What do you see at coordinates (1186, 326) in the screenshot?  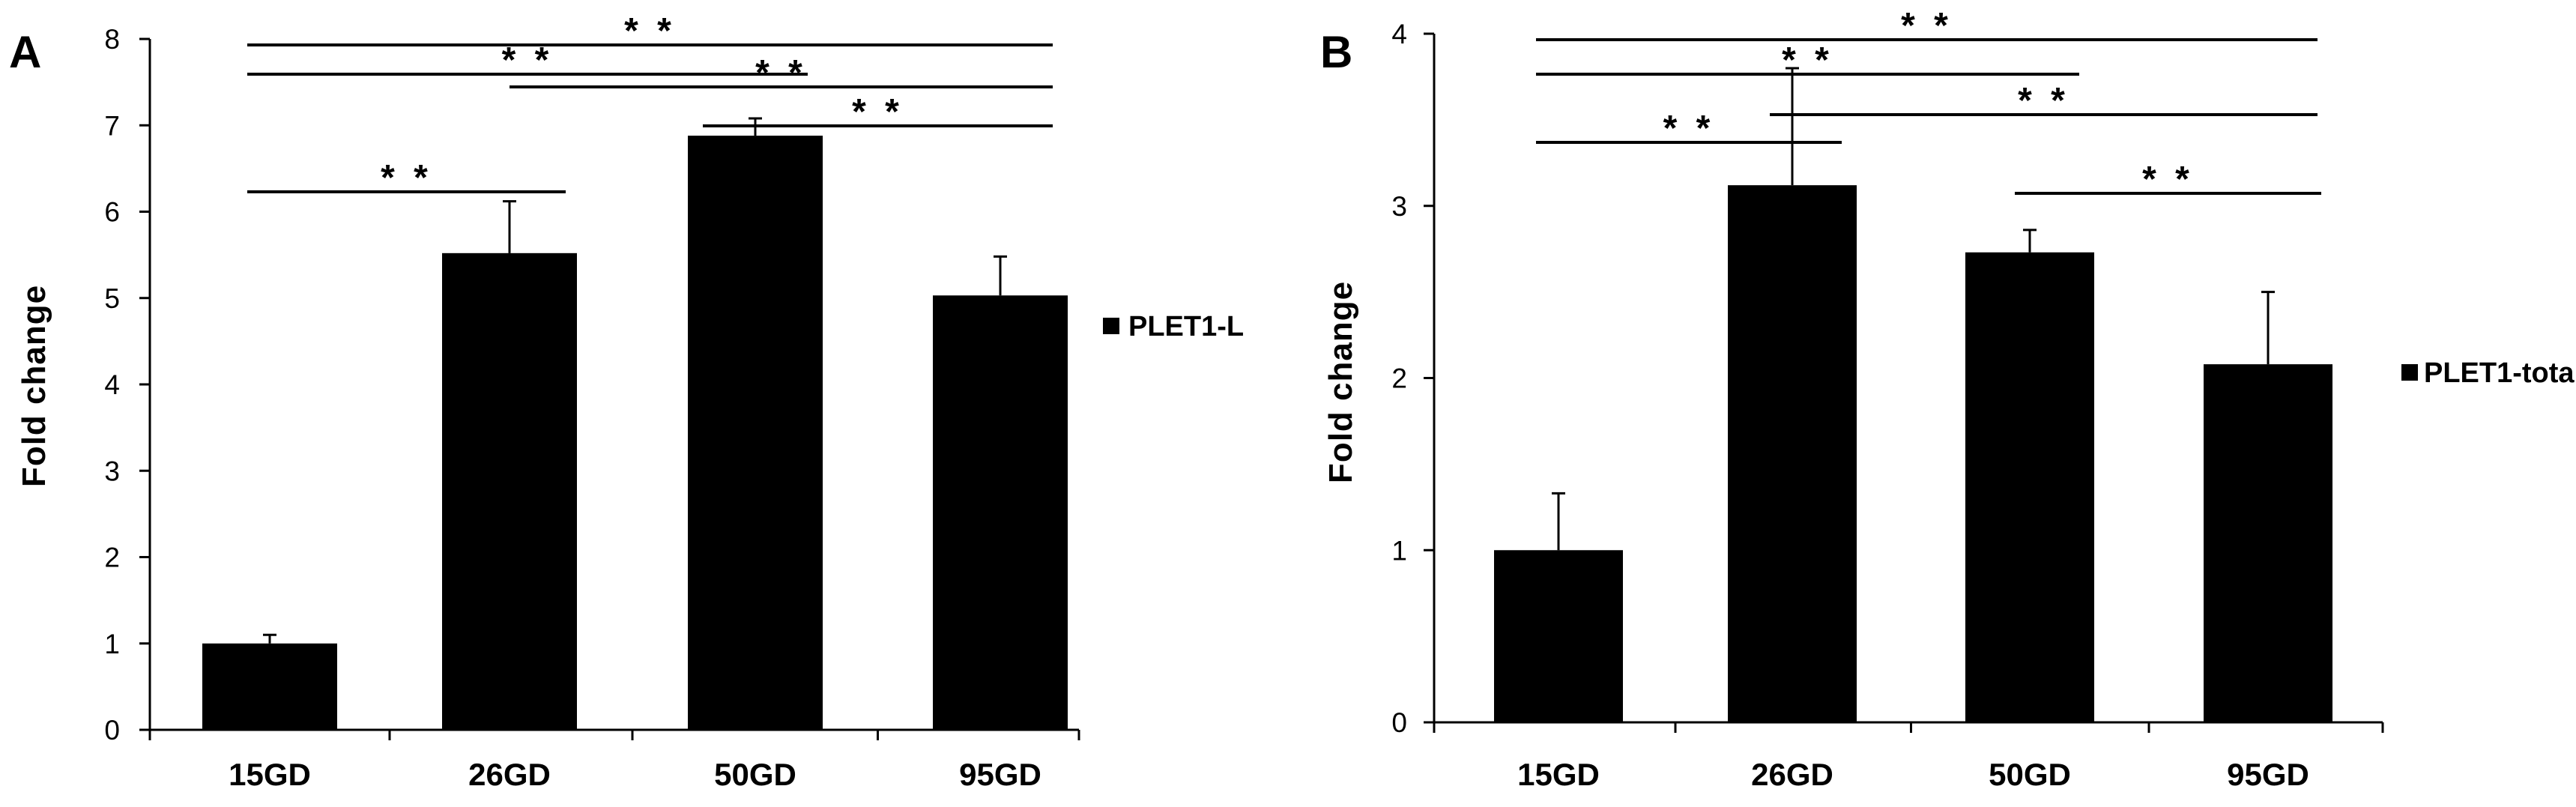 I see `legend-label: PLET1-L` at bounding box center [1186, 326].